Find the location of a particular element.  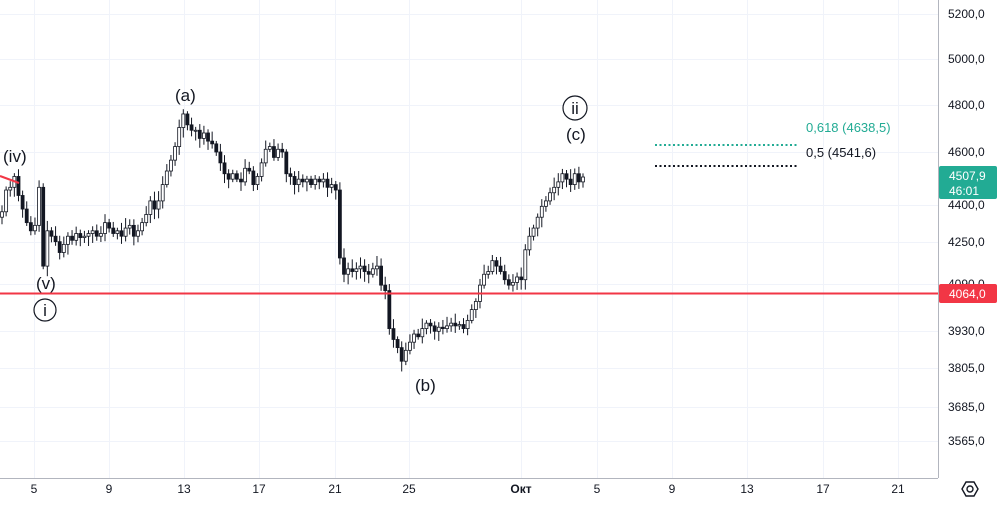

wave-label-v: (v) is located at coordinates (46, 283).